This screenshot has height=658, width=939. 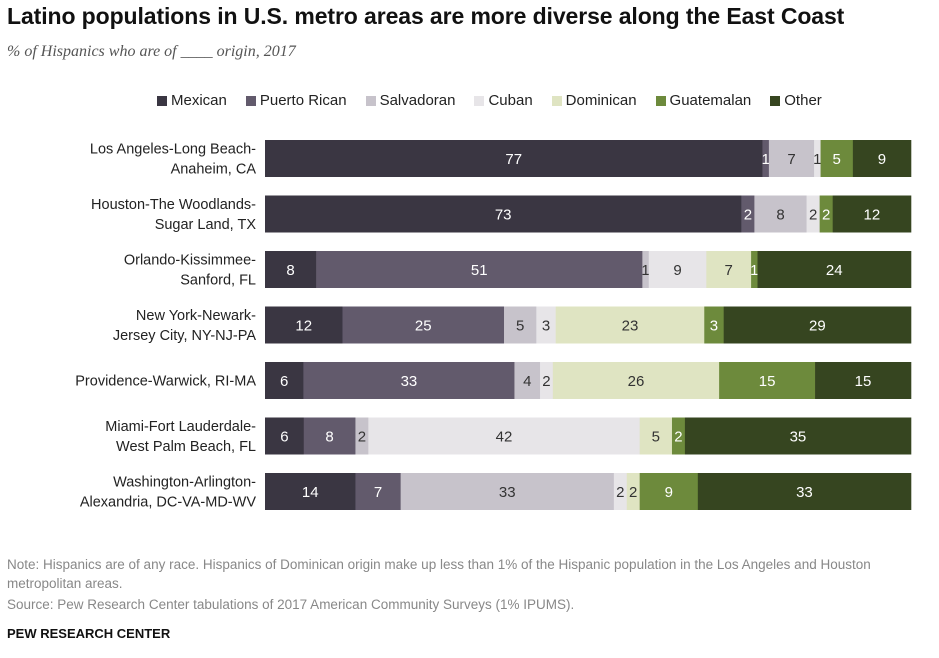 What do you see at coordinates (199, 100) in the screenshot?
I see `legend-label: Mexican` at bounding box center [199, 100].